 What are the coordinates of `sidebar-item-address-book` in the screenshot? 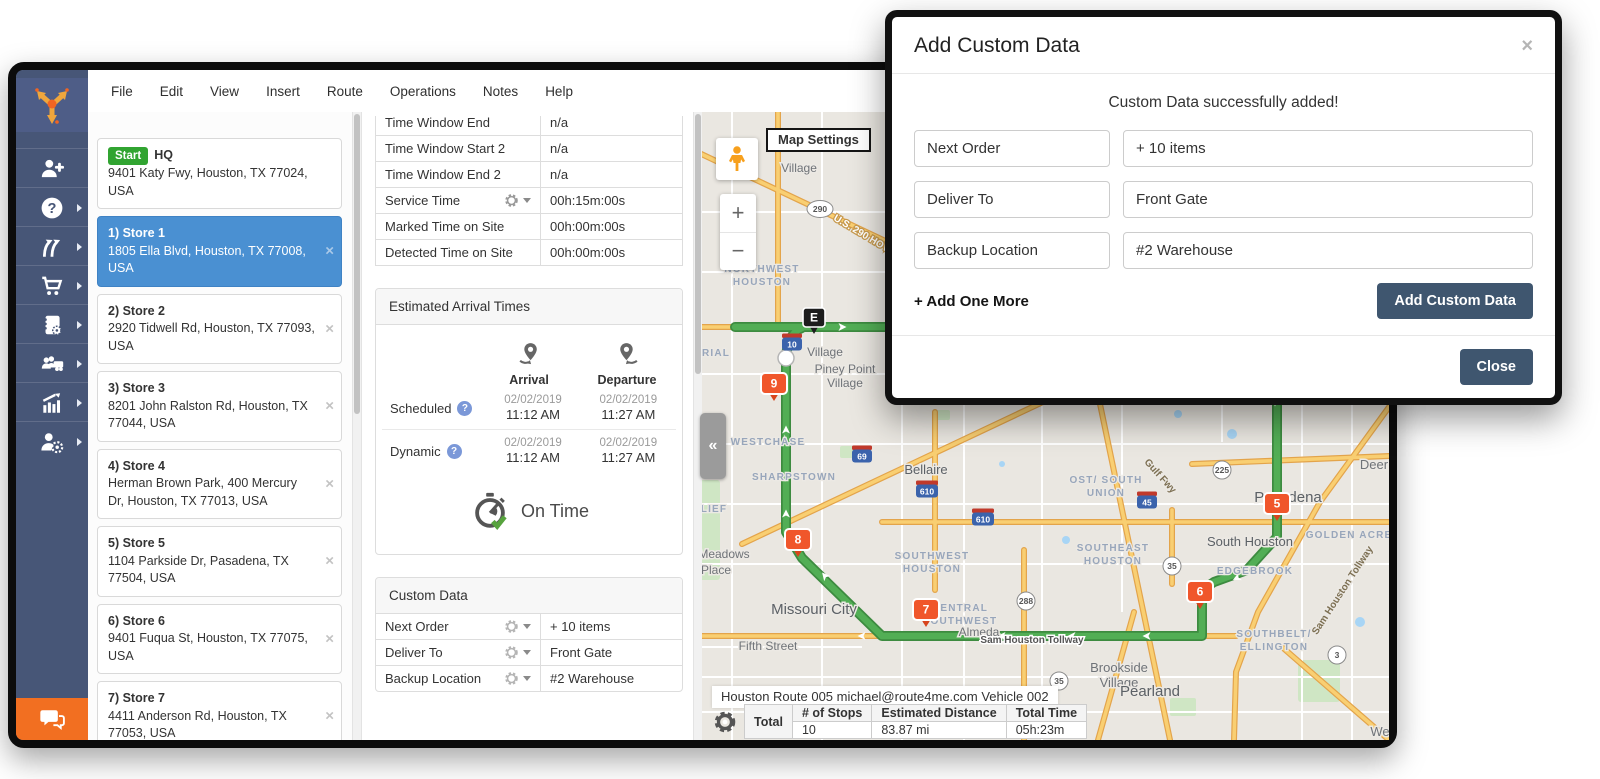 It's located at (52, 324).